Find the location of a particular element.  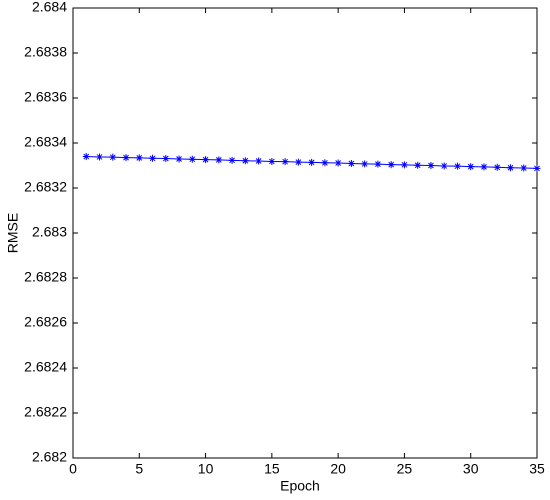

x-tick-label: 20 is located at coordinates (338, 469).